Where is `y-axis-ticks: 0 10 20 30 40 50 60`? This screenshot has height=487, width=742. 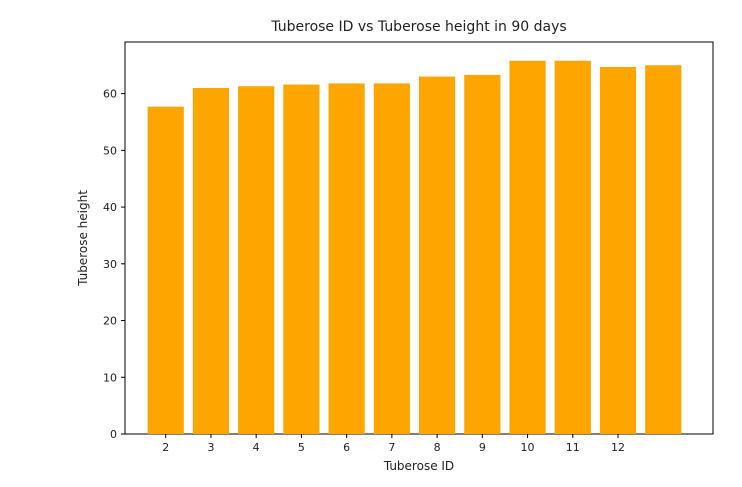
y-axis-ticks: 0 10 20 30 40 50 60 is located at coordinates (114, 264).